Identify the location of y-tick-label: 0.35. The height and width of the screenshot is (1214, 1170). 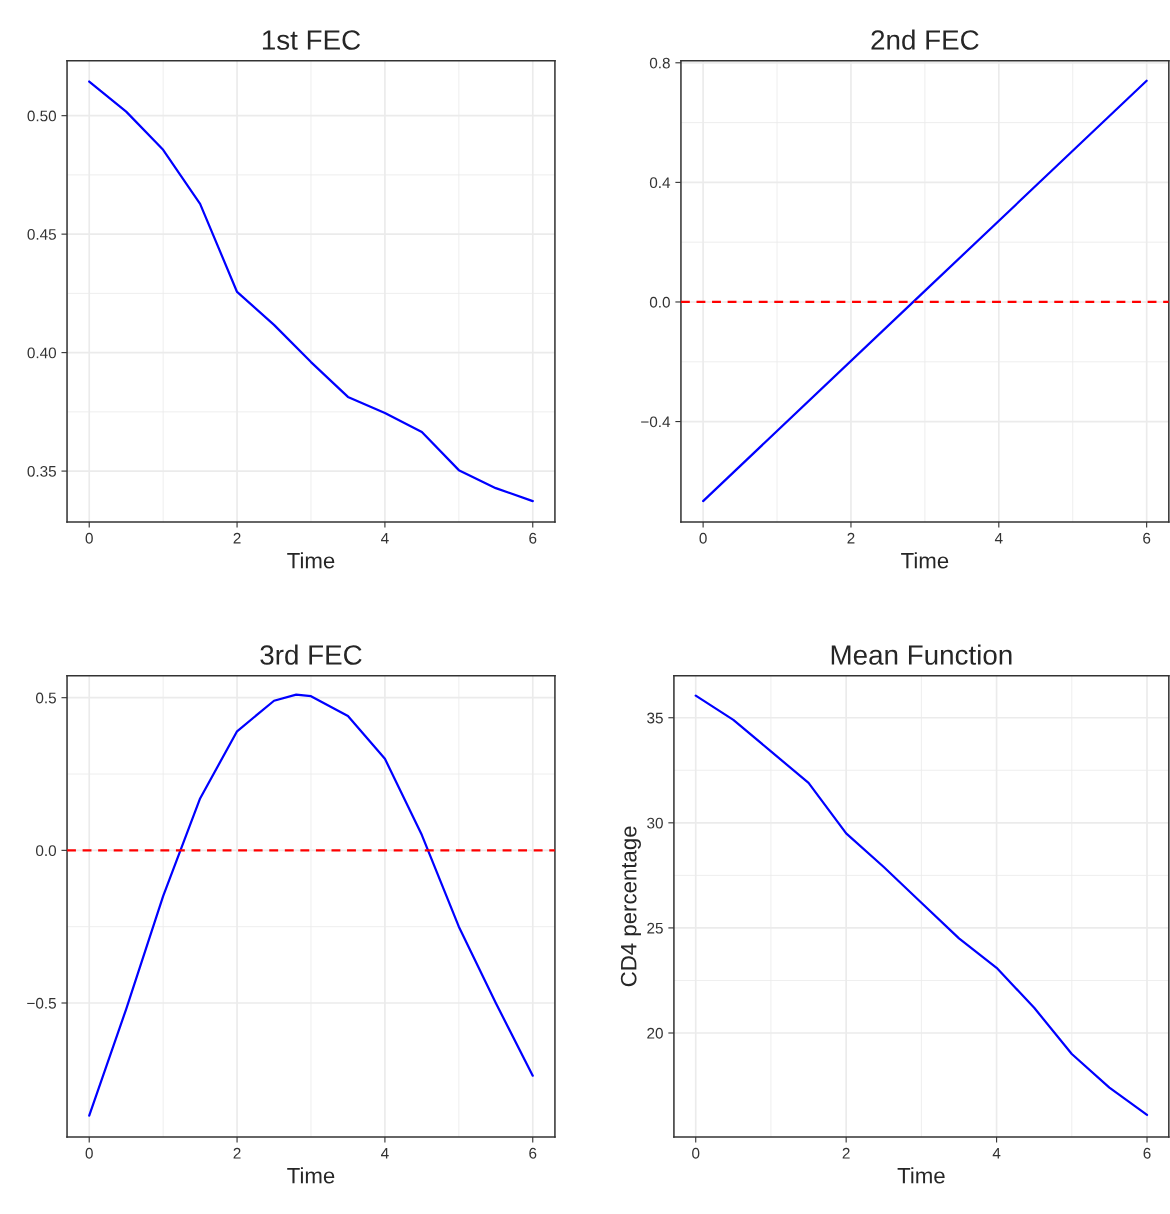
(41, 471).